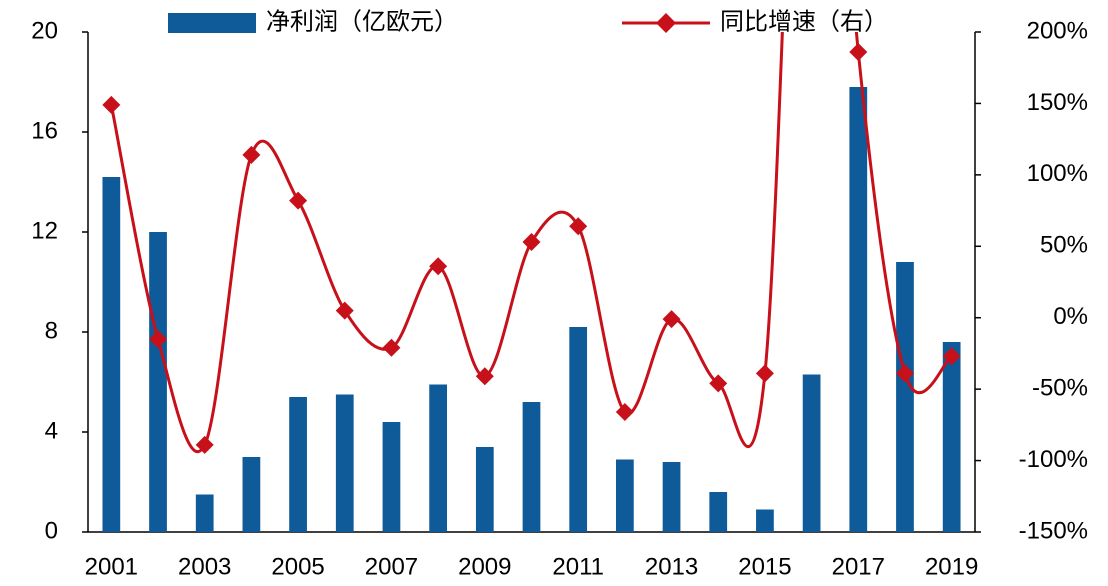  I want to click on y2-tick-label: -50%, so click(1060, 387).